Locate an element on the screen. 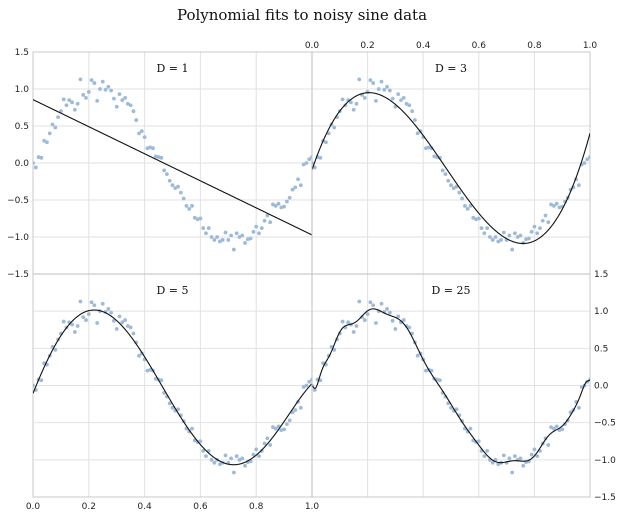 Image resolution: width=623 pixels, height=517 pixels. x-tick-label: 0.2 is located at coordinates (367, 46).